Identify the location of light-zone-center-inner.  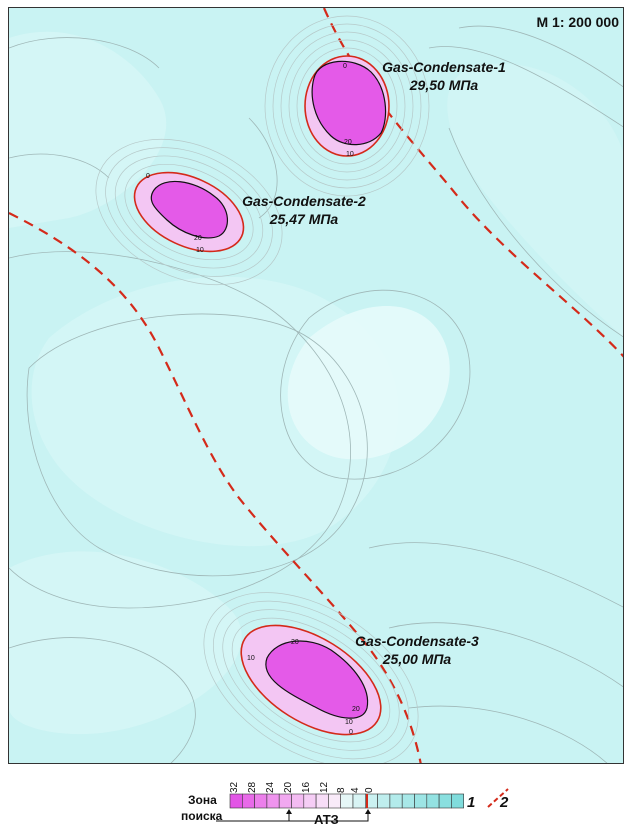
(368, 382).